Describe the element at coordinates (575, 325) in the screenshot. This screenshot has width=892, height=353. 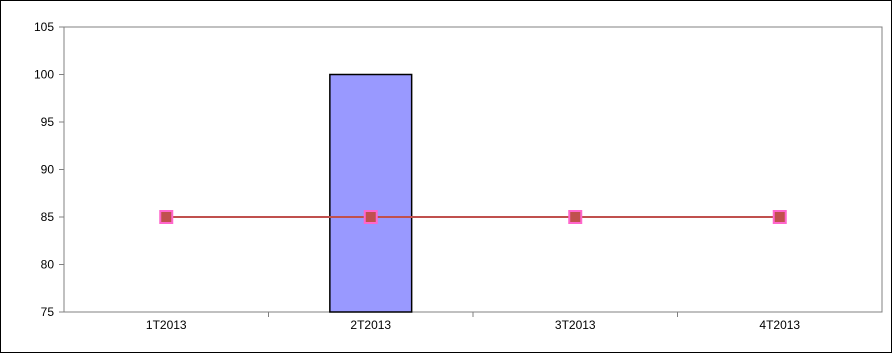
I see `x-tick-label: 3T2013` at that location.